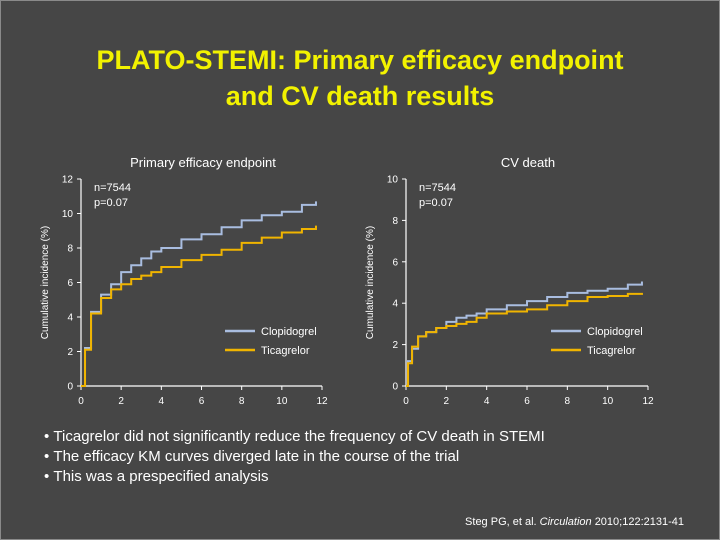 The width and height of the screenshot is (720, 540). Describe the element at coordinates (68, 180) in the screenshot. I see `y-tick-label: 12` at that location.